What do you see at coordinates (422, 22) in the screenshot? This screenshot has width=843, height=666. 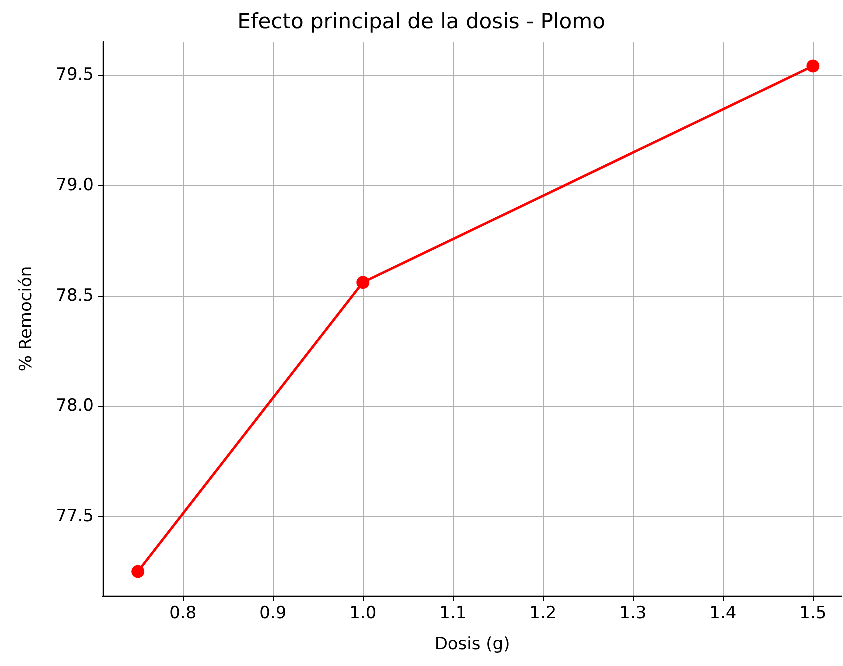 I see `chart-title: Efecto principal de la dosis - Plomo` at bounding box center [422, 22].